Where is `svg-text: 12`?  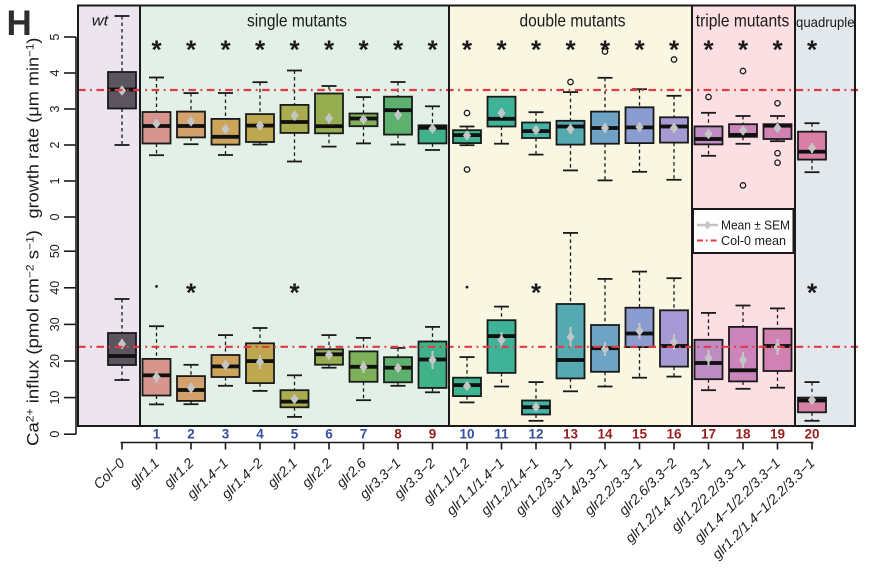
svg-text: 12 is located at coordinates (535, 434).